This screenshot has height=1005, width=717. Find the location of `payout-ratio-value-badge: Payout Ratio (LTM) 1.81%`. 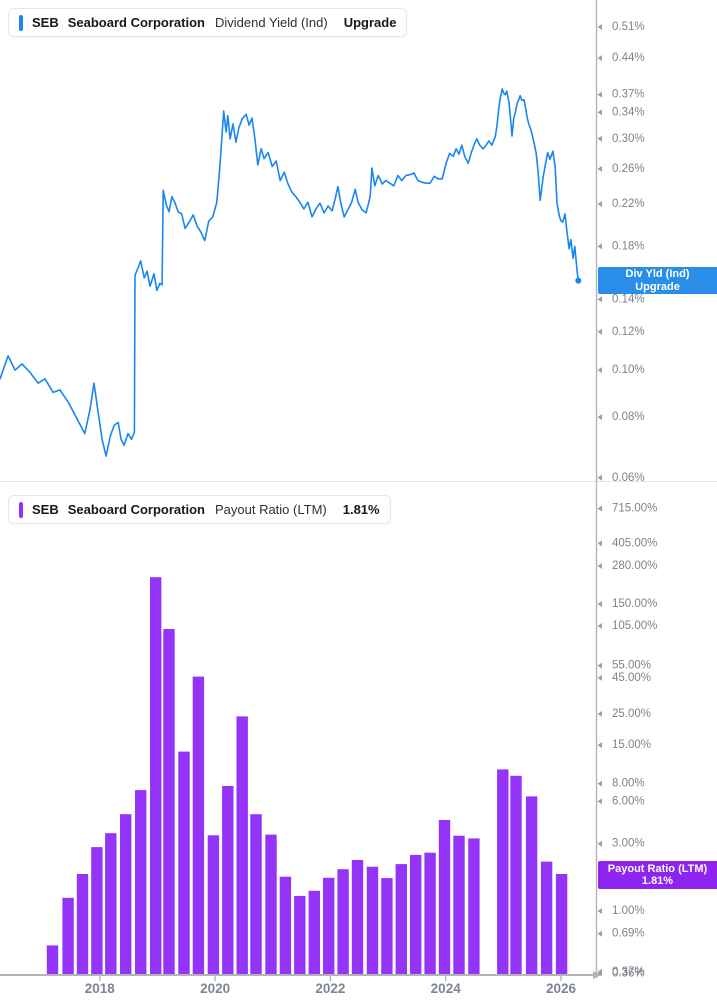

payout-ratio-value-badge: Payout Ratio (LTM) 1.81% is located at coordinates (657, 875).